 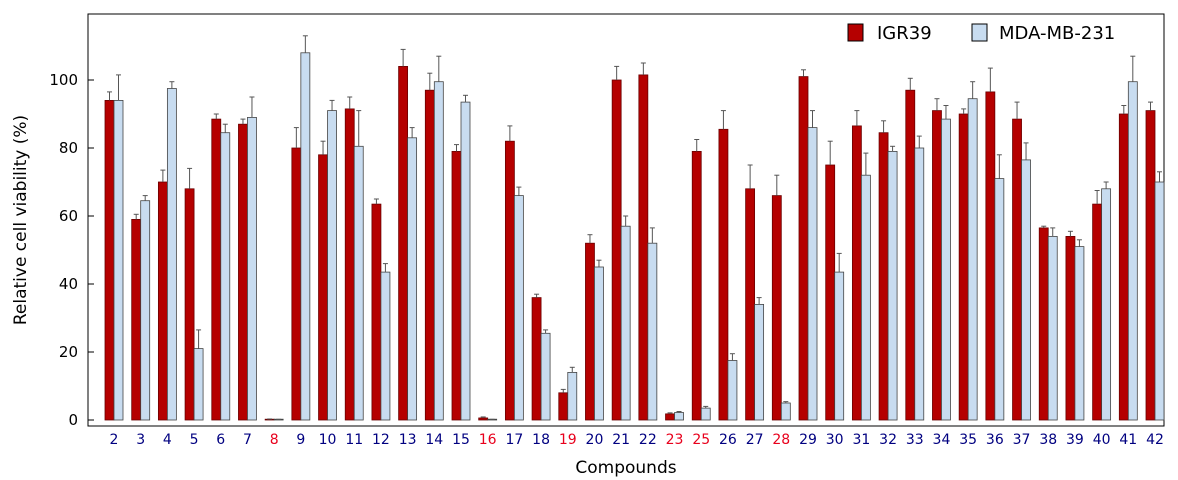 What do you see at coordinates (354, 440) in the screenshot?
I see `x-tick-label-11: 11` at bounding box center [354, 440].